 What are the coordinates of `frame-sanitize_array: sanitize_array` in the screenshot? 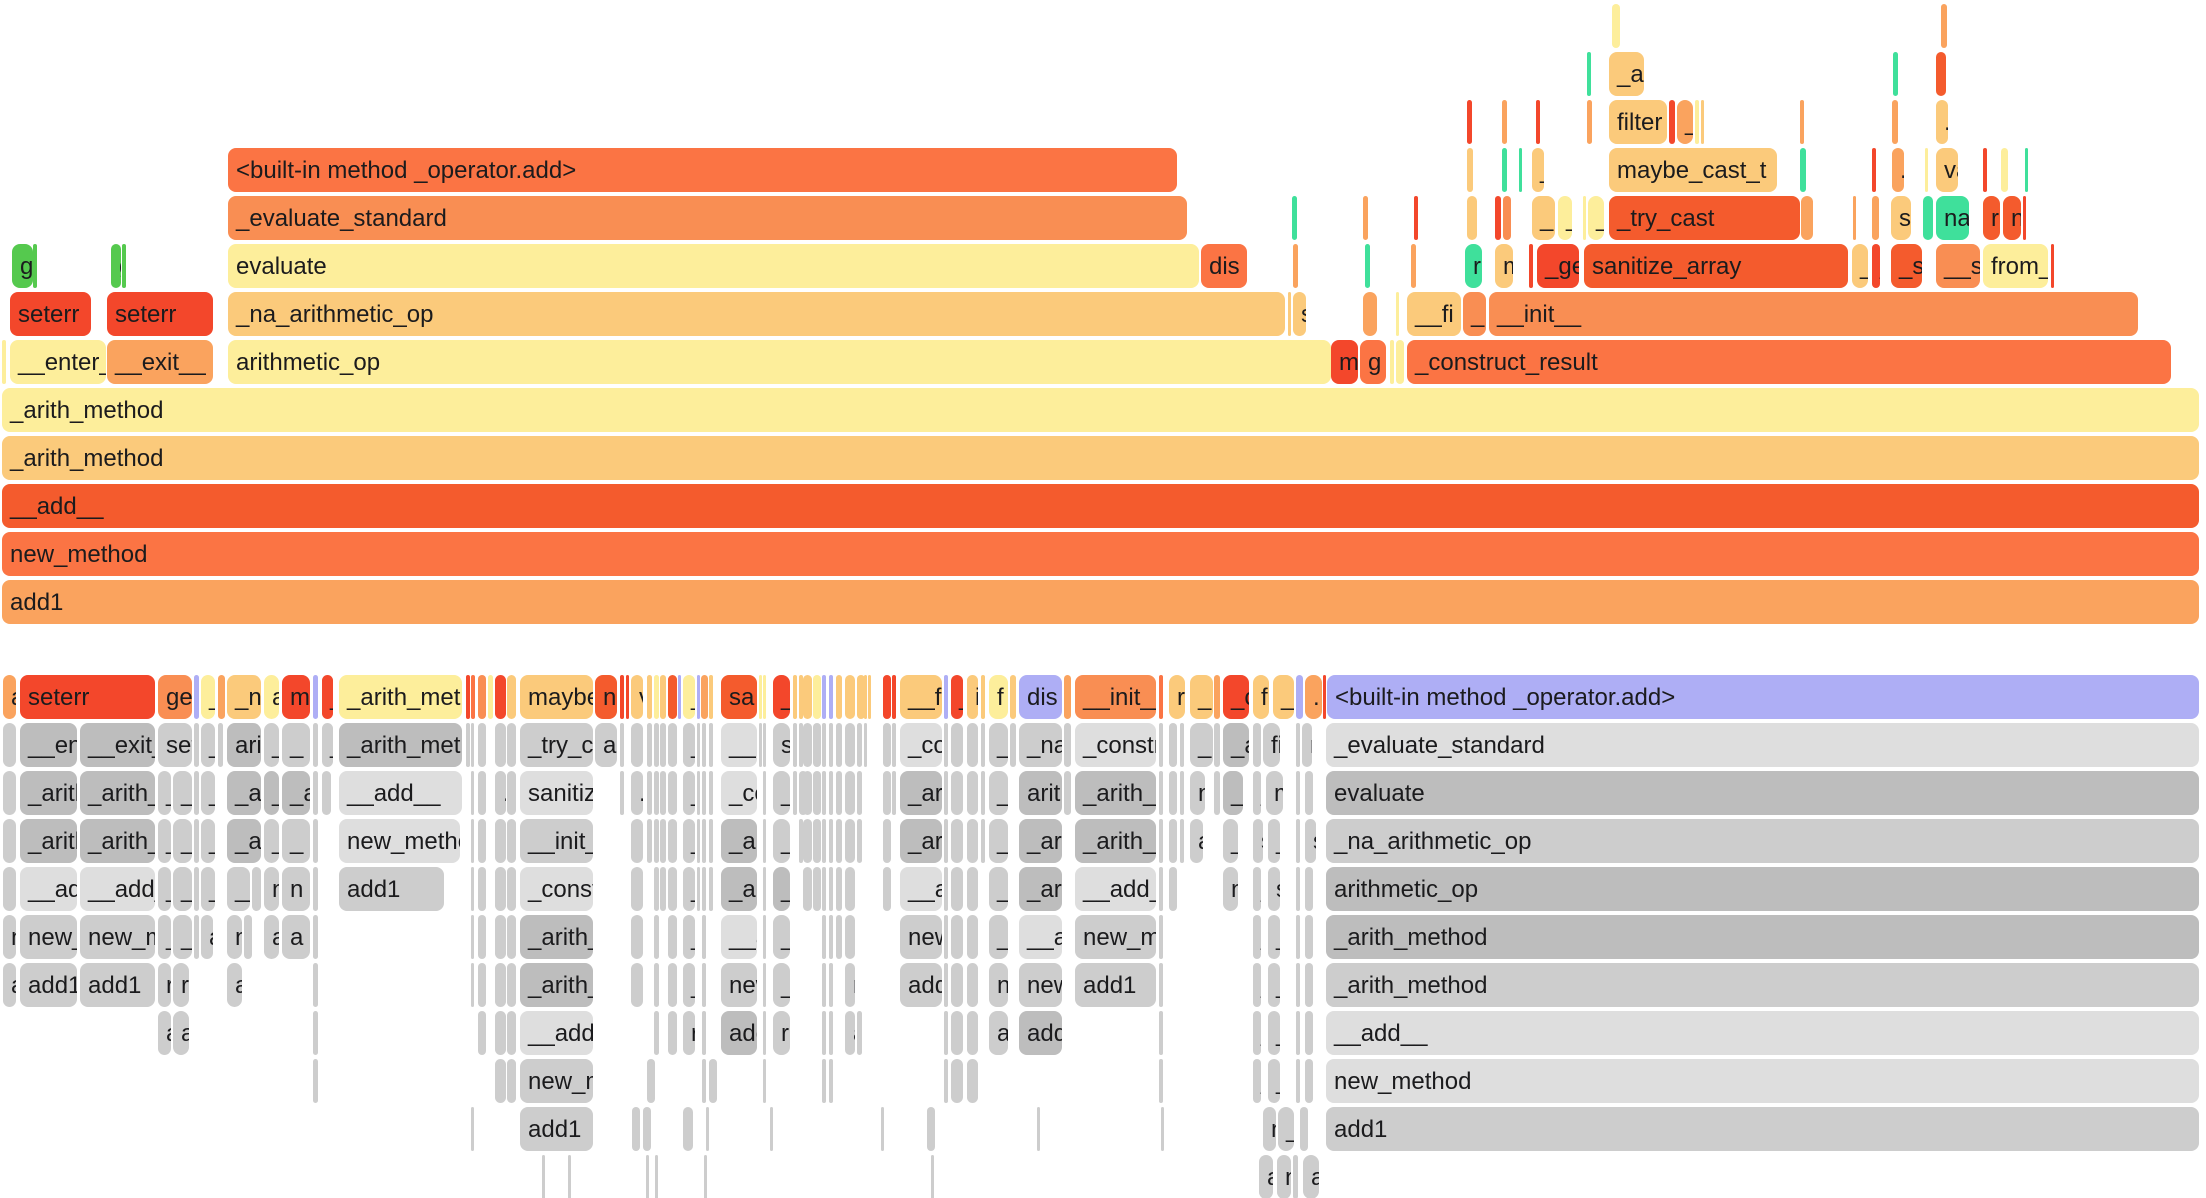 It's located at (556, 793).